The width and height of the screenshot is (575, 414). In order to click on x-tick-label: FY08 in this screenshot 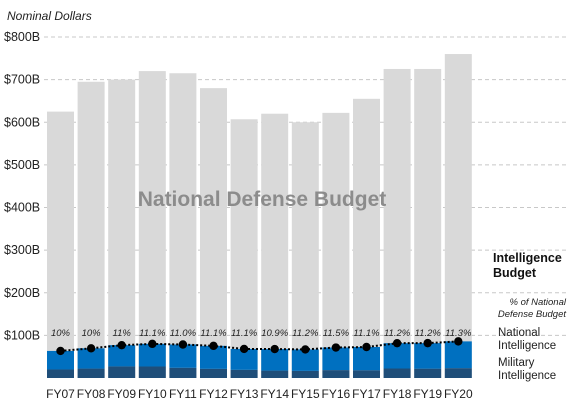, I will do `click(91, 394)`.